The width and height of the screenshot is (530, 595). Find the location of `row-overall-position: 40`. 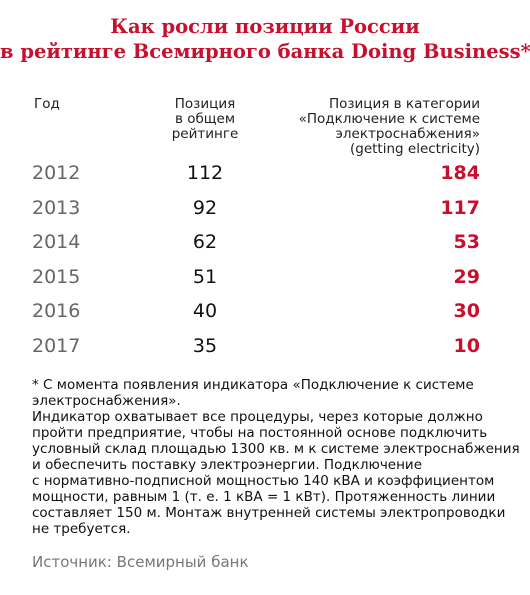

row-overall-position: 40 is located at coordinates (205, 311).